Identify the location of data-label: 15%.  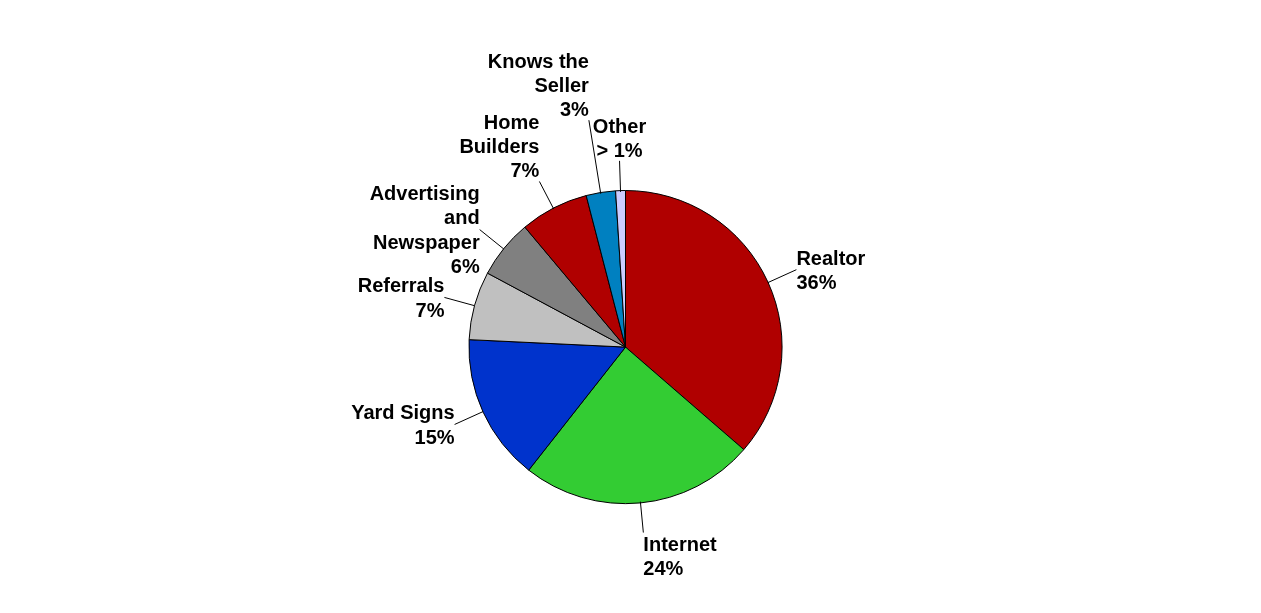
(434, 436).